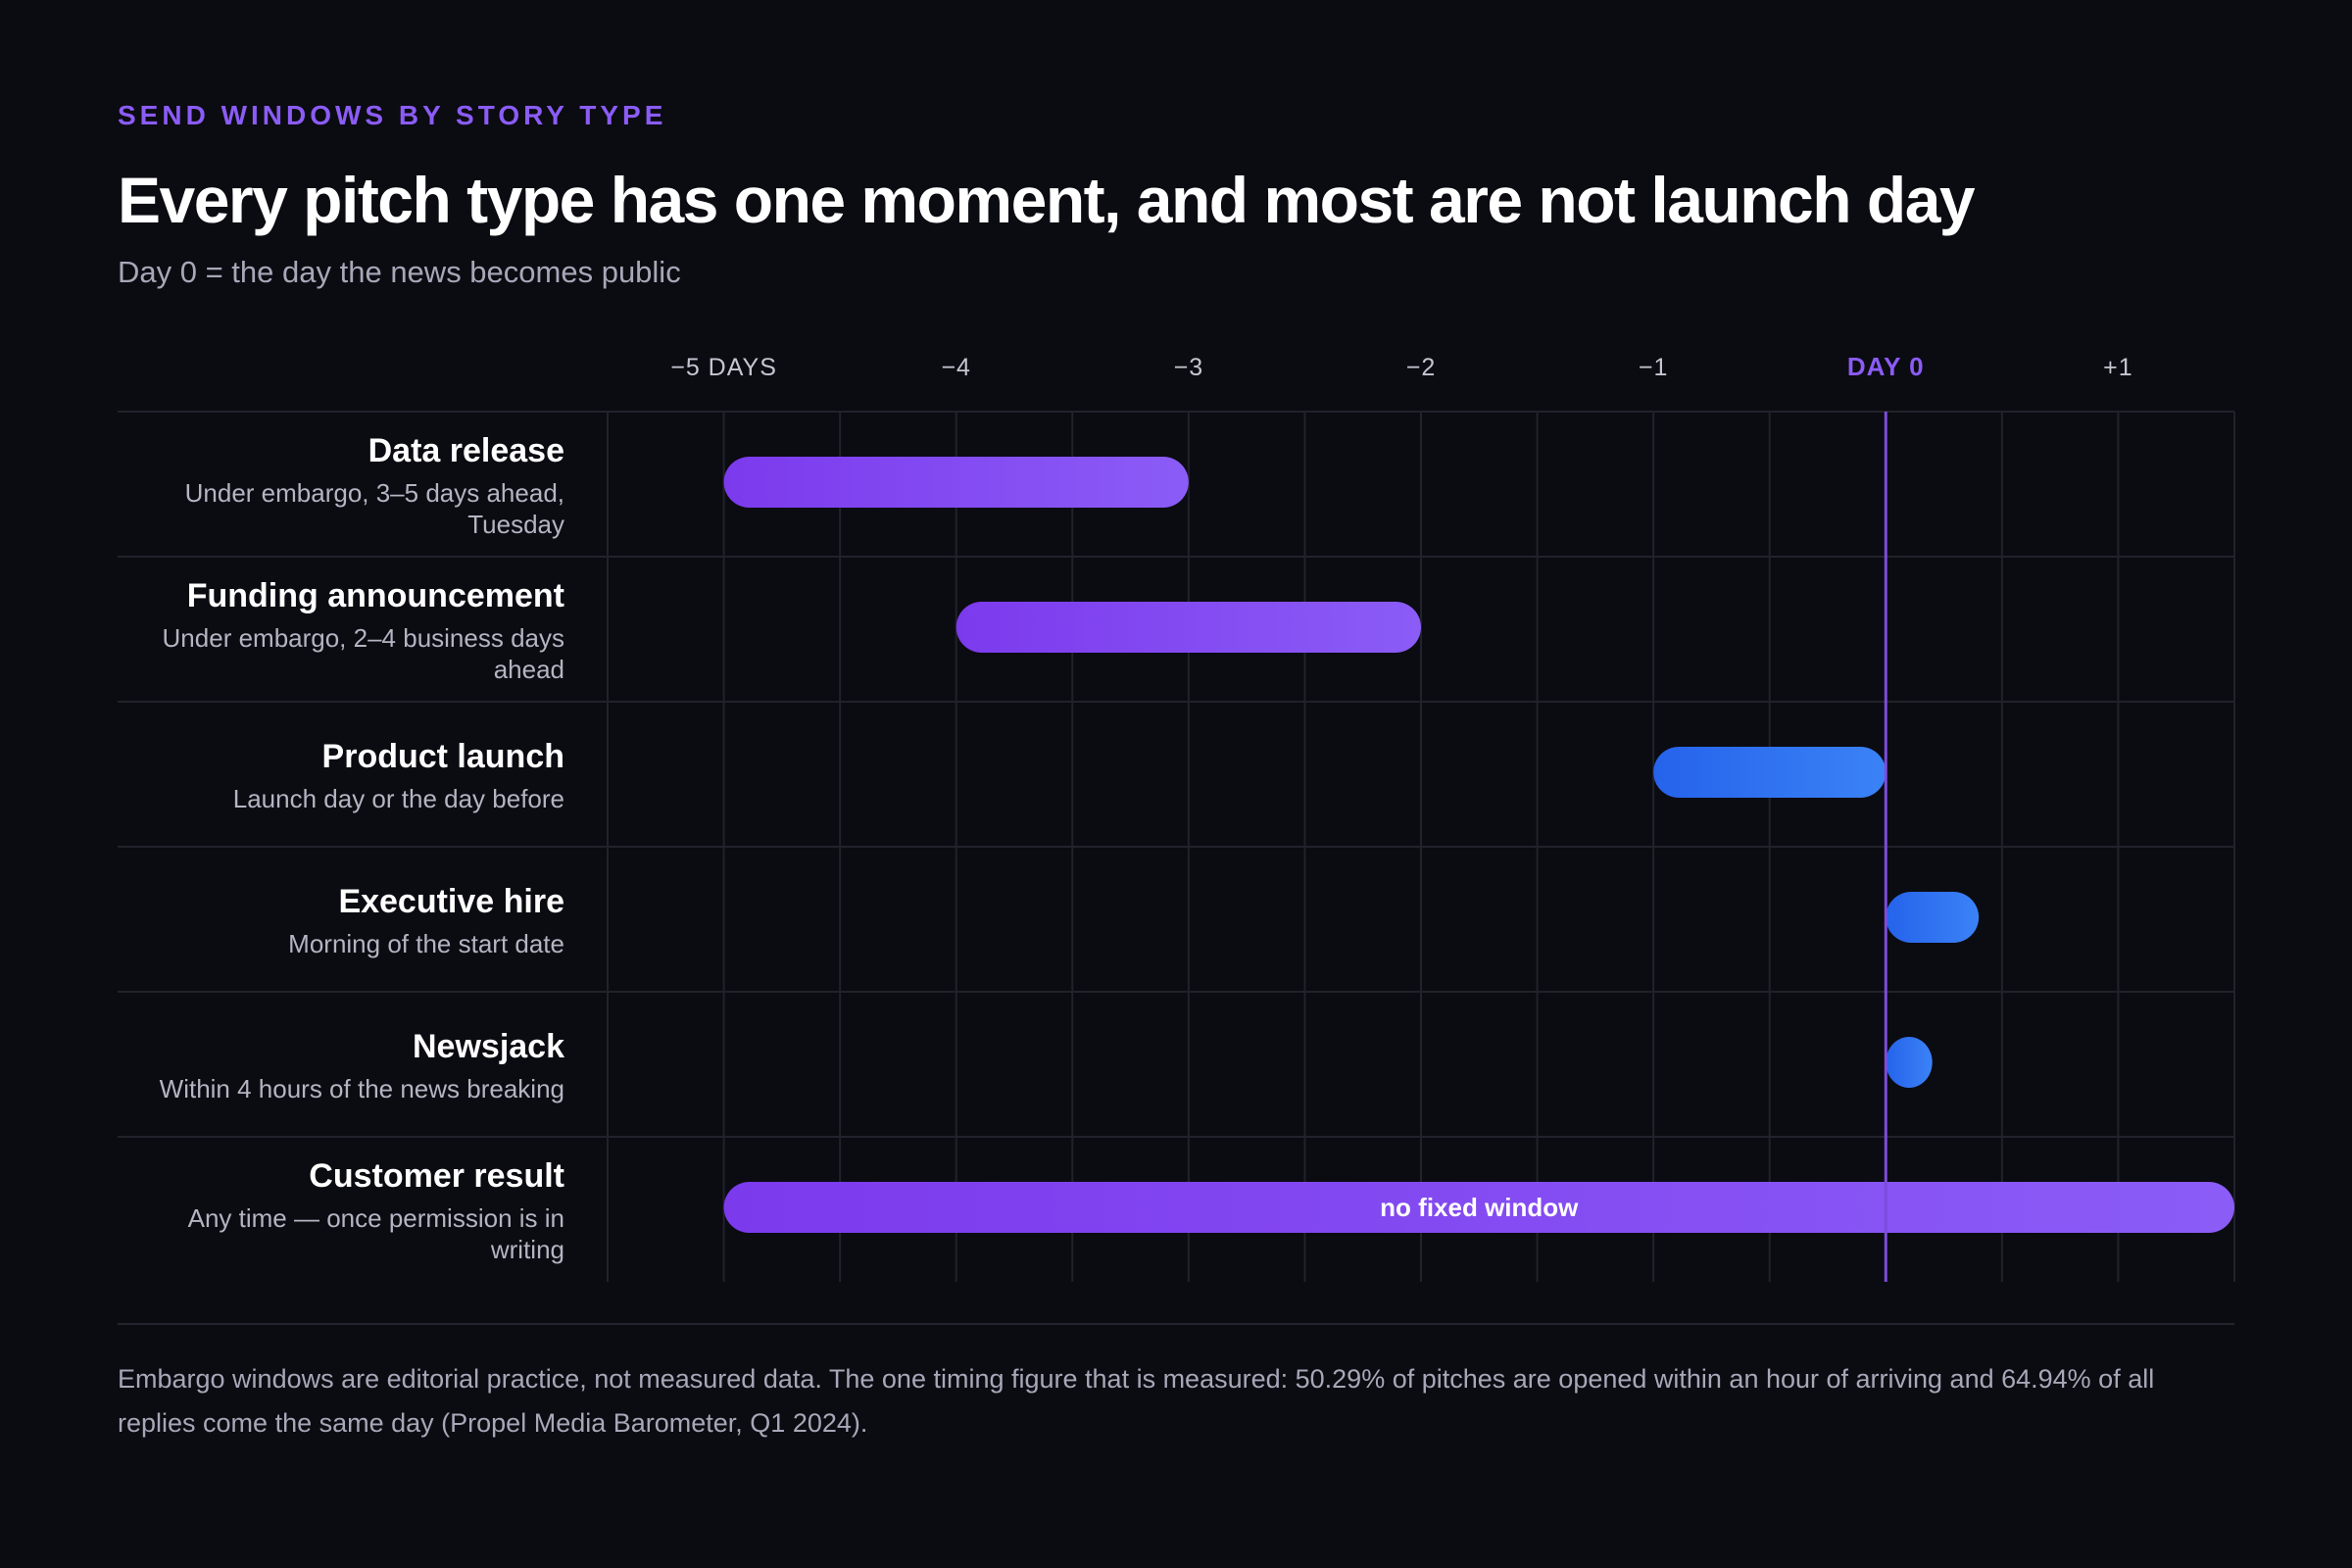 The image size is (2352, 1568). I want to click on row-label: Executive hire, so click(451, 901).